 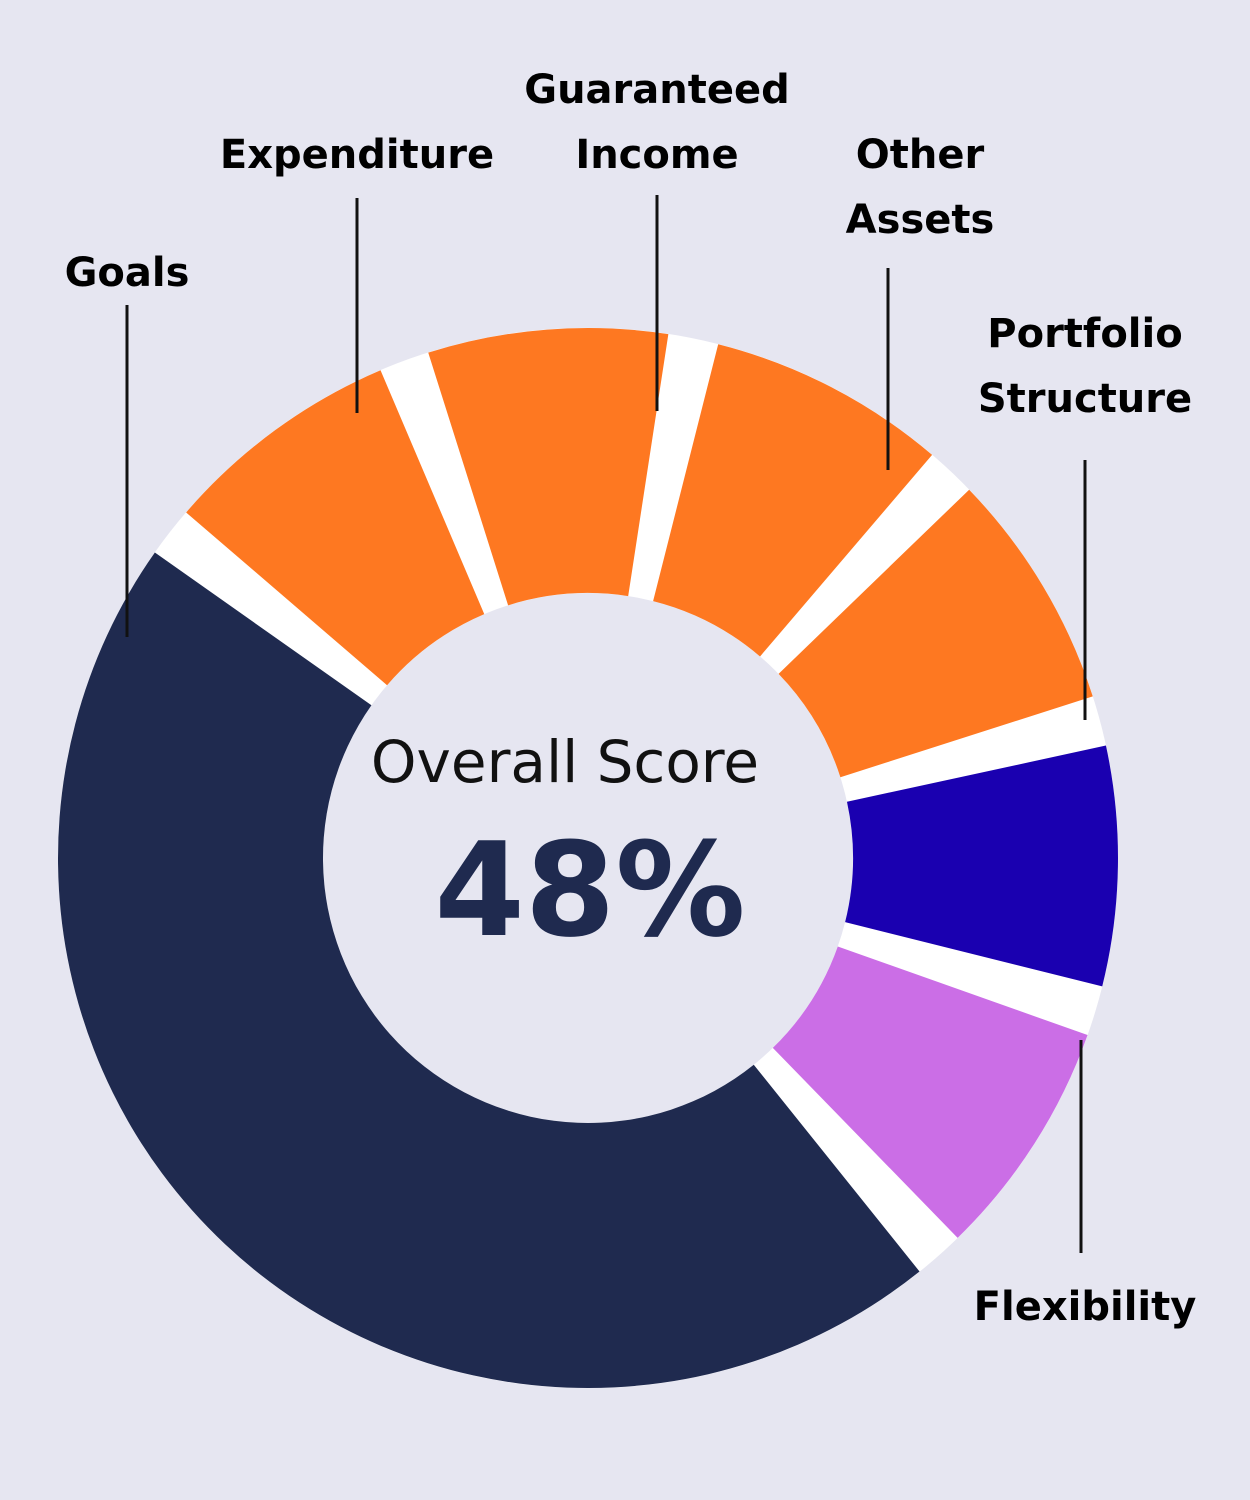 What do you see at coordinates (548, 466) in the screenshot?
I see `segment-expenditure` at bounding box center [548, 466].